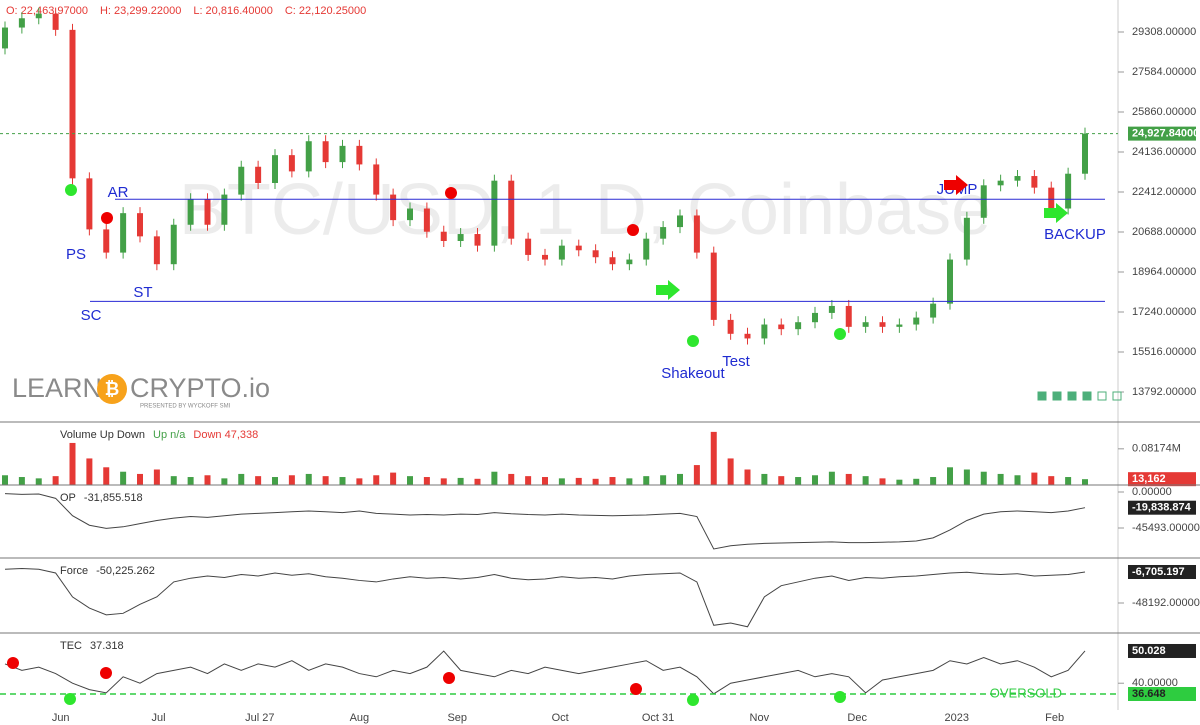  I want to click on y-tick-label: 27584.00000, so click(1164, 72).